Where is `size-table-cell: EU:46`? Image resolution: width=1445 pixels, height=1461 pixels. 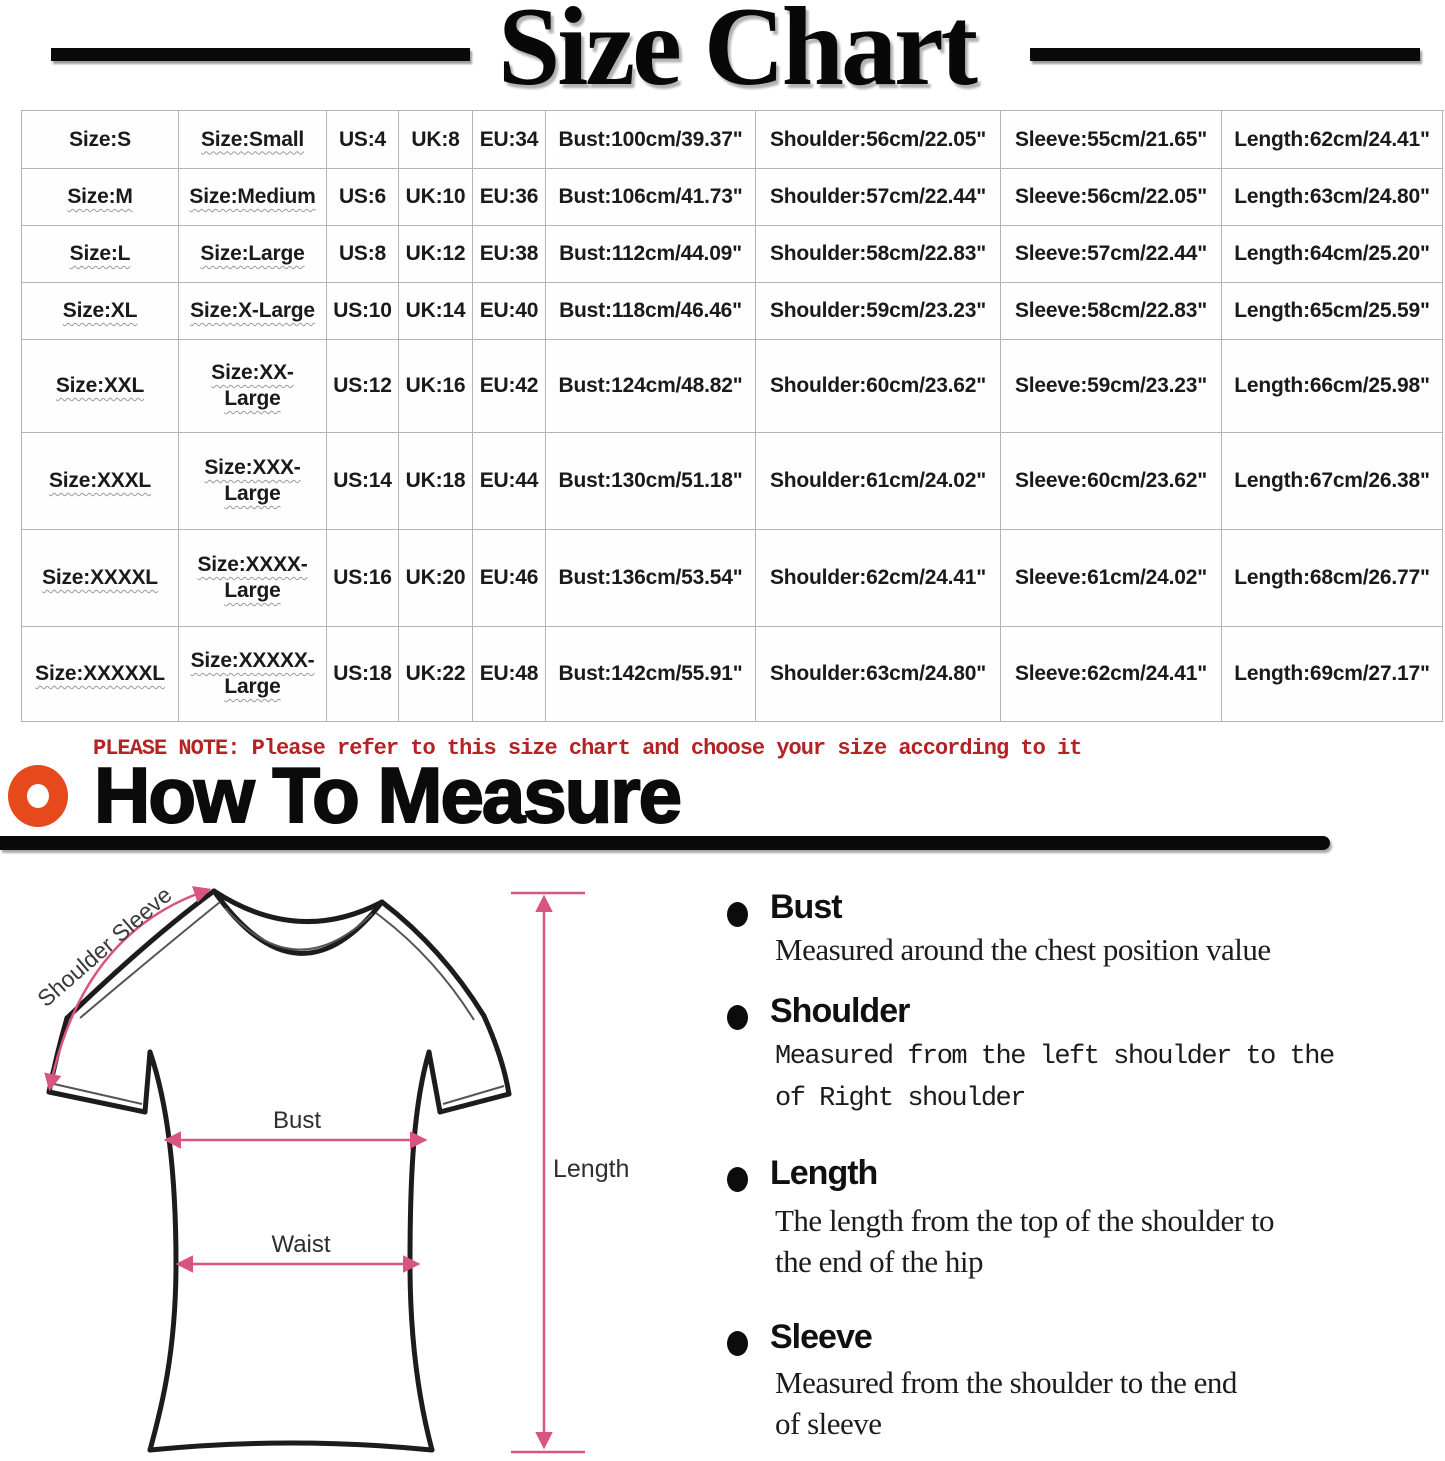
size-table-cell: EU:46 is located at coordinates (509, 578).